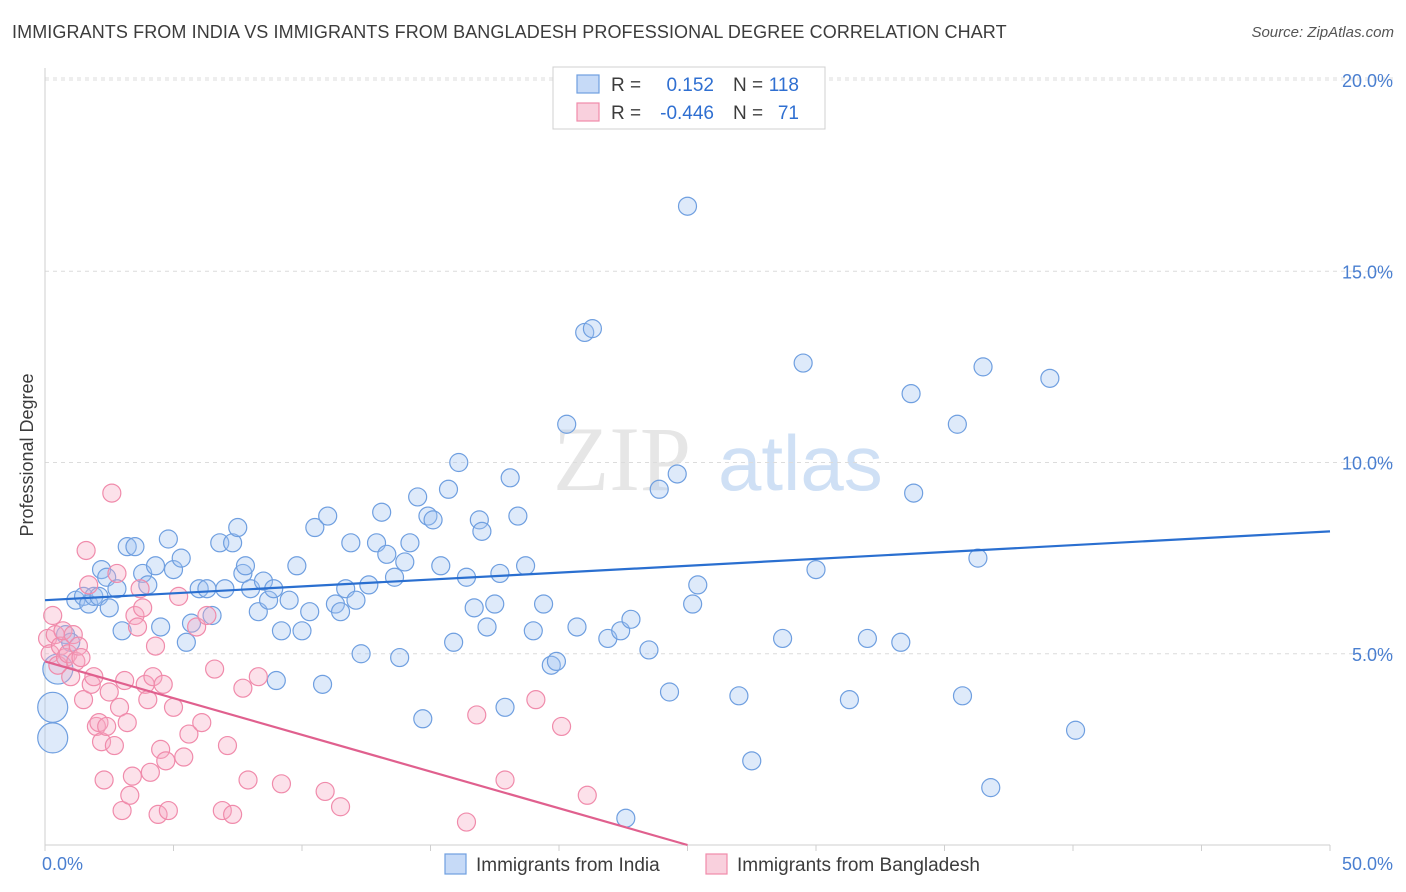  I want to click on bottom-legend-swatch-india, so click(455, 864).